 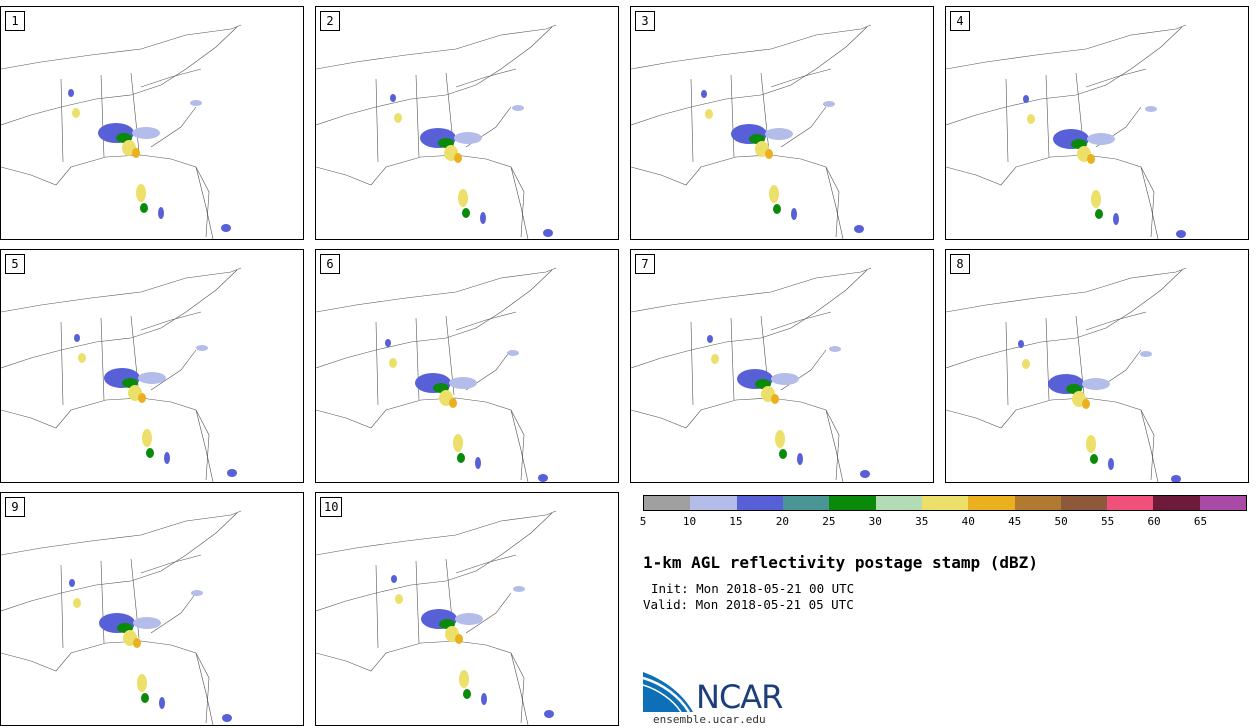 What do you see at coordinates (922, 521) in the screenshot?
I see `colorbar-tick-label: 35` at bounding box center [922, 521].